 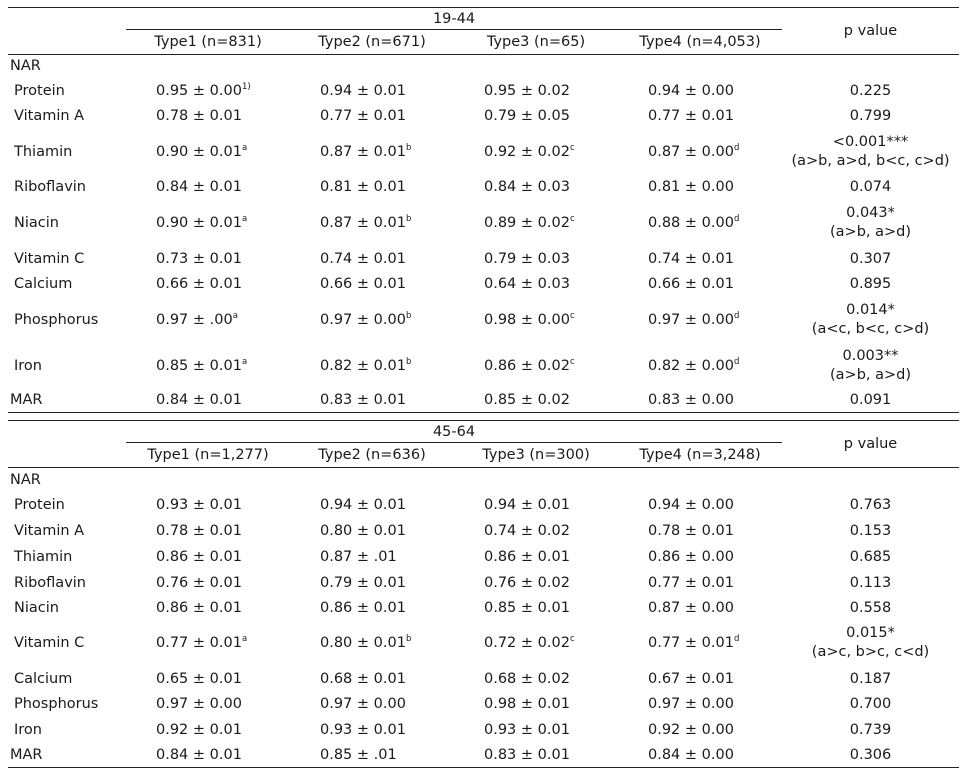 I want to click on type-column-header: Type3 (n=65), so click(x=536, y=42).